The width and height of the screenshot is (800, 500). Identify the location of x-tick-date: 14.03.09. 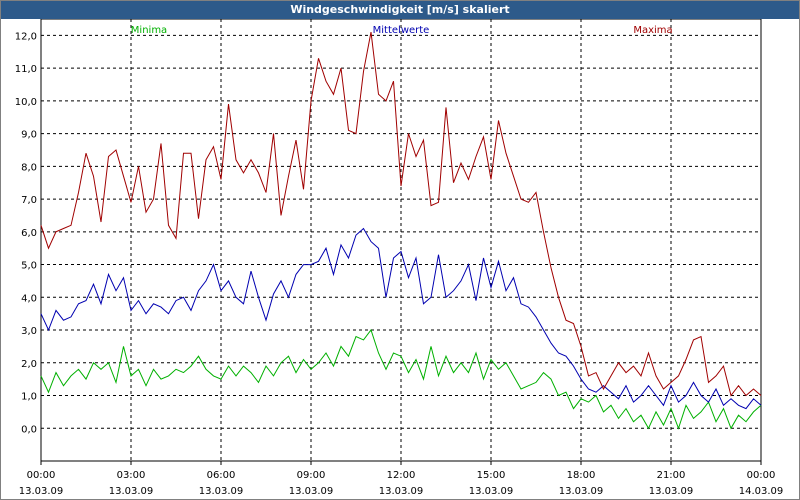
(761, 491).